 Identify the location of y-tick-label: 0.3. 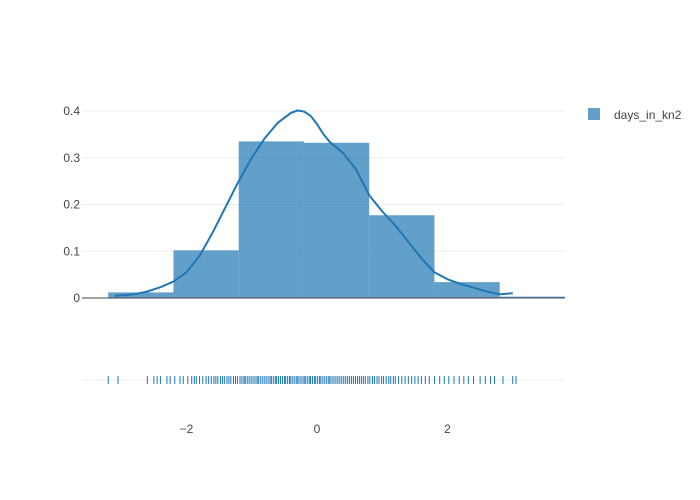
(71, 158).